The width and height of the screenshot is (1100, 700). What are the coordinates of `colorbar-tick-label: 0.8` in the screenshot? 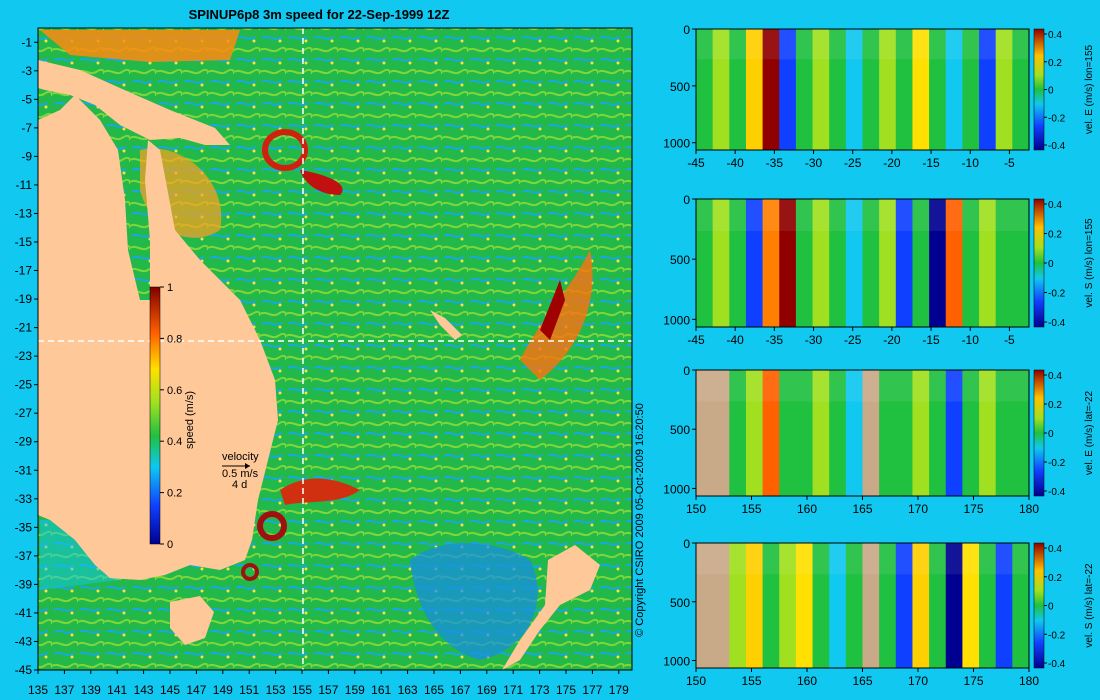 It's located at (174, 339).